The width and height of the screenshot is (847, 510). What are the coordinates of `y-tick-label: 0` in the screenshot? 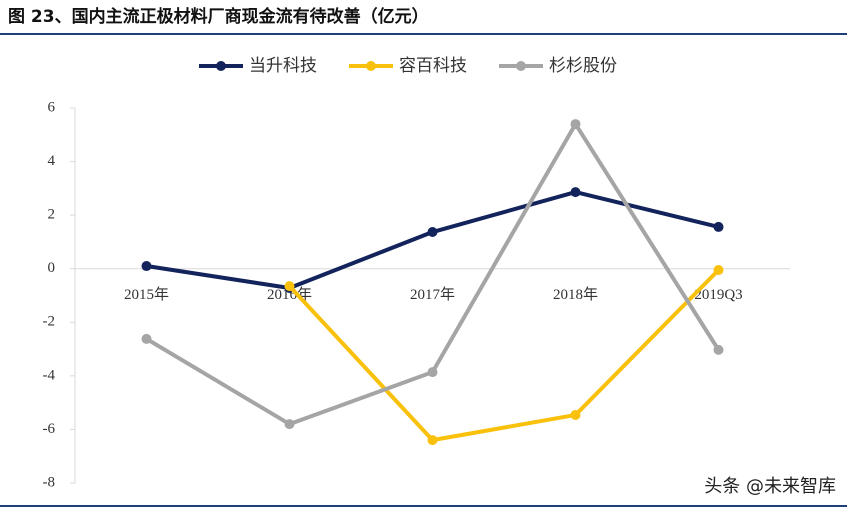 It's located at (52, 268).